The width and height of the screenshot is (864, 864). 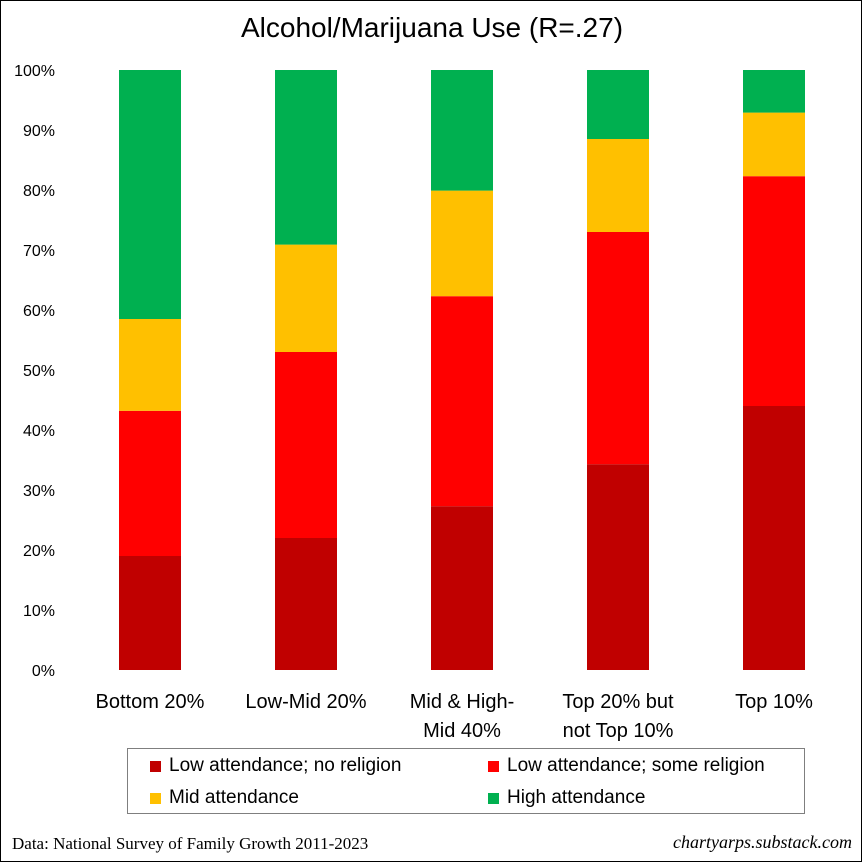 I want to click on x-category-label: Mid 40%, so click(x=462, y=731).